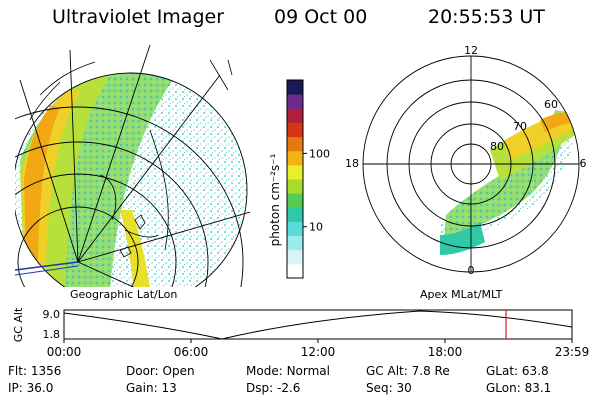  What do you see at coordinates (318, 352) in the screenshot?
I see `time-tick-2: 12:00` at bounding box center [318, 352].